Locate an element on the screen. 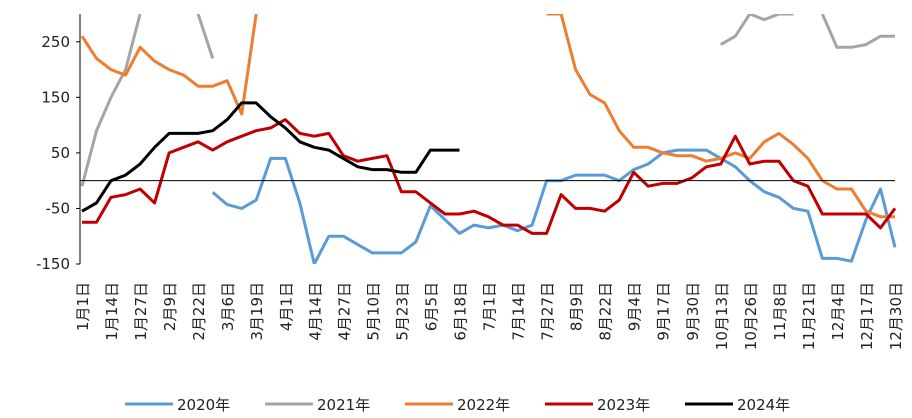  x-tick-label: 6月5日 is located at coordinates (431, 306).